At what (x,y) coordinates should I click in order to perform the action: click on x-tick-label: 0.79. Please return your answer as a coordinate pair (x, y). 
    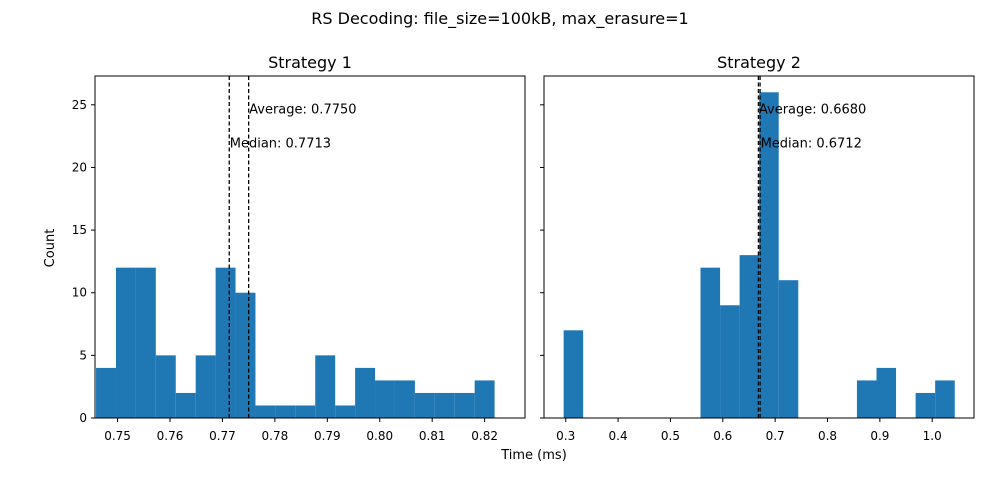
    Looking at the image, I should click on (327, 436).